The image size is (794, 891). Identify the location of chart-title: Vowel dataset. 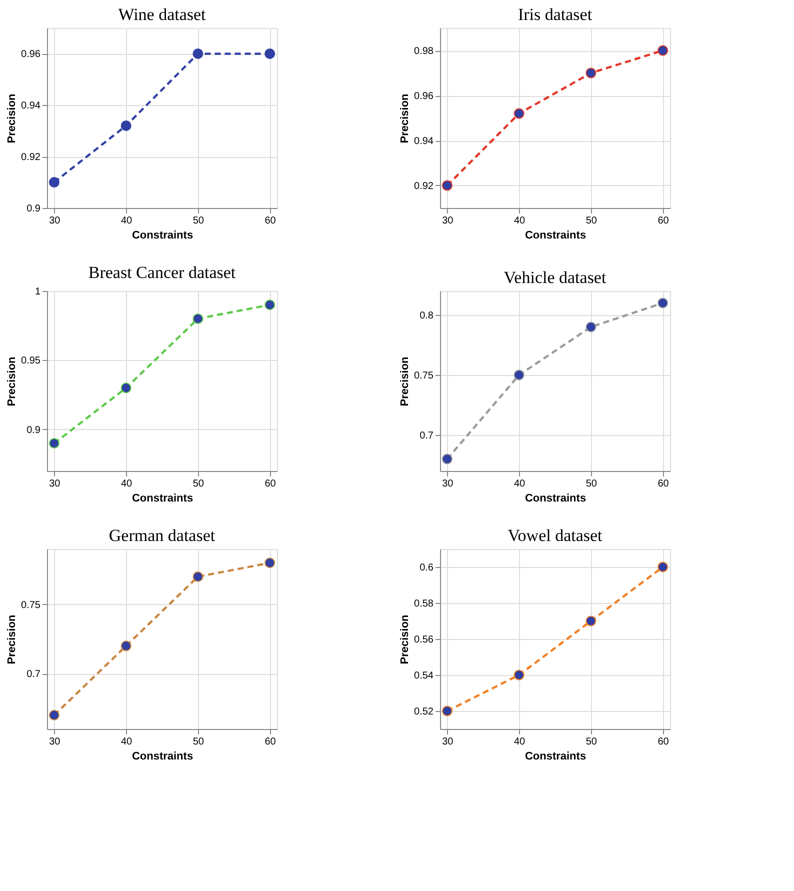
(555, 535).